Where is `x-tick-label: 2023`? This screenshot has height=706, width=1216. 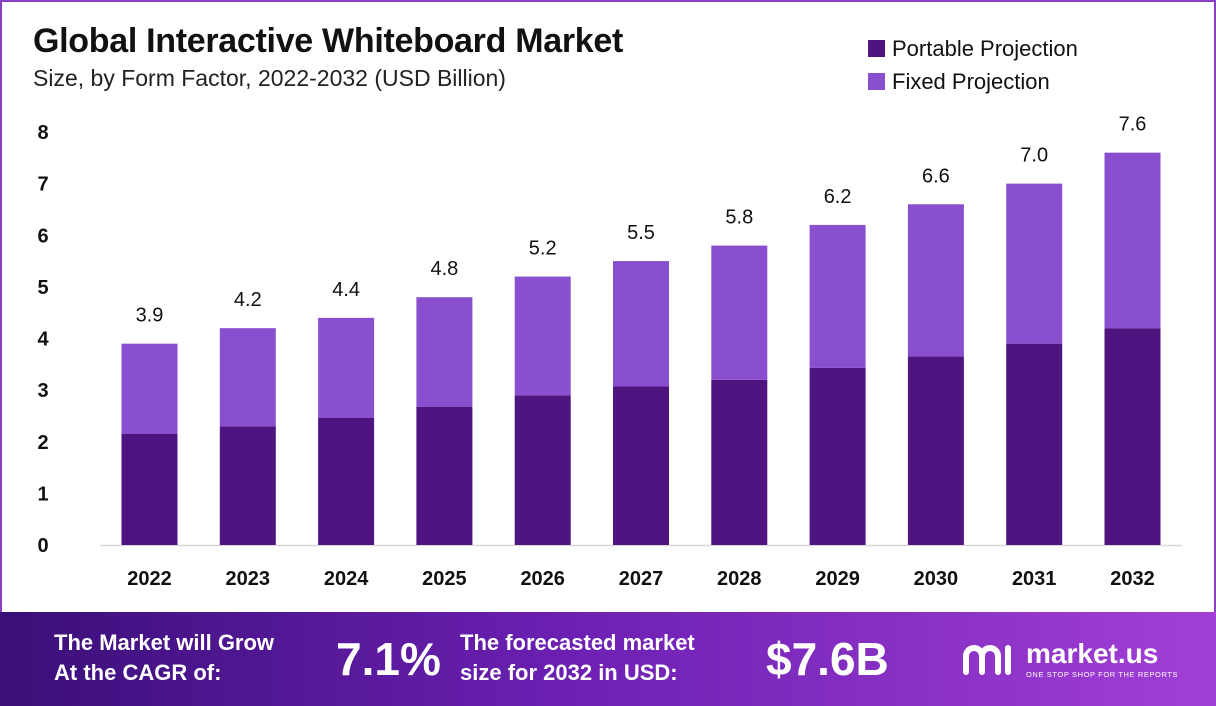
x-tick-label: 2023 is located at coordinates (248, 579).